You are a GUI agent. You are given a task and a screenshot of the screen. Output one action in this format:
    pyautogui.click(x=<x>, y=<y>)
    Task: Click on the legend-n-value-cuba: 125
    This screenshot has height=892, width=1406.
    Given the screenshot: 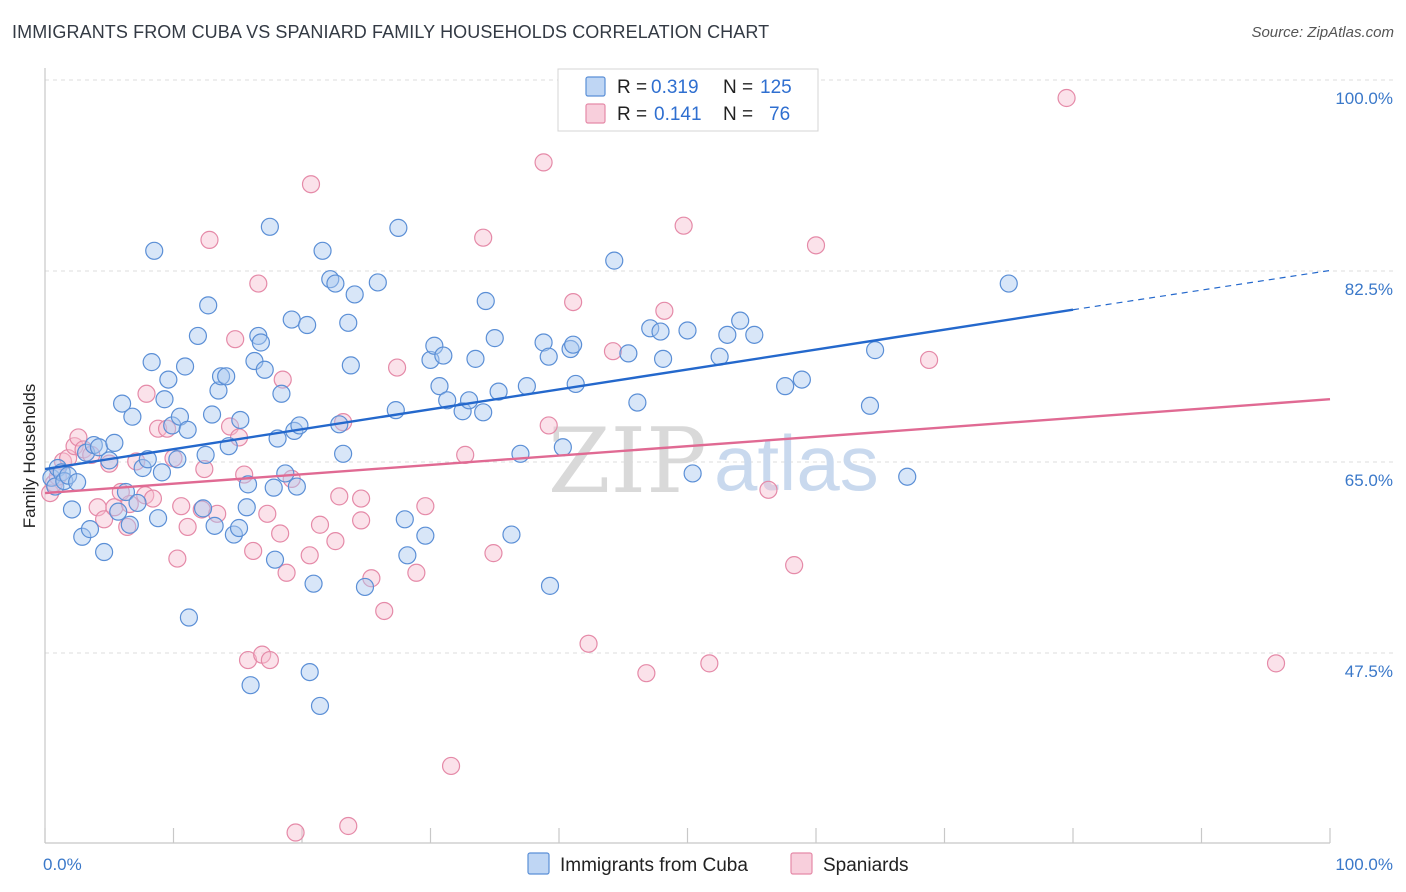 What is the action you would take?
    pyautogui.click(x=776, y=87)
    